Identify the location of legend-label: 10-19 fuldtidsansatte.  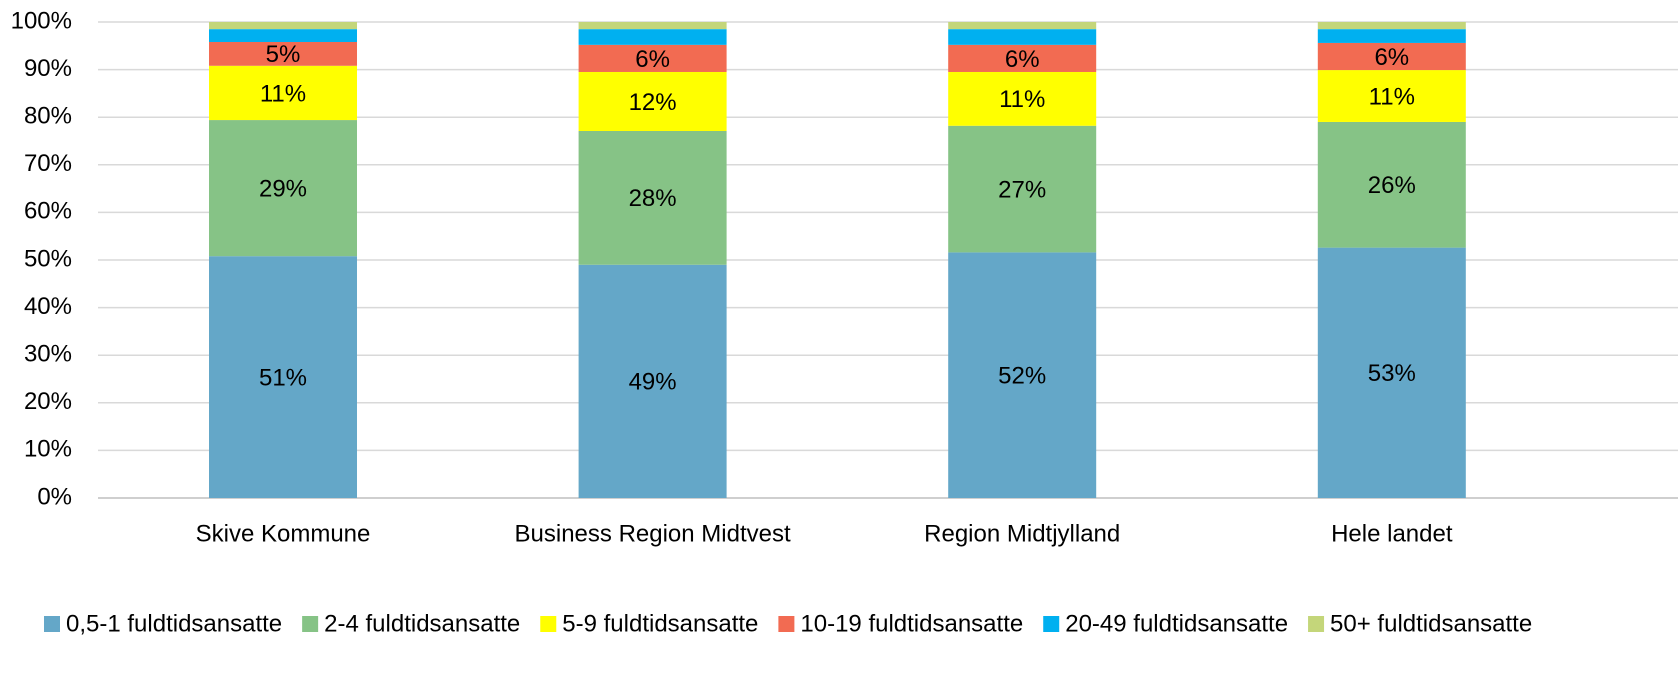
(911, 623).